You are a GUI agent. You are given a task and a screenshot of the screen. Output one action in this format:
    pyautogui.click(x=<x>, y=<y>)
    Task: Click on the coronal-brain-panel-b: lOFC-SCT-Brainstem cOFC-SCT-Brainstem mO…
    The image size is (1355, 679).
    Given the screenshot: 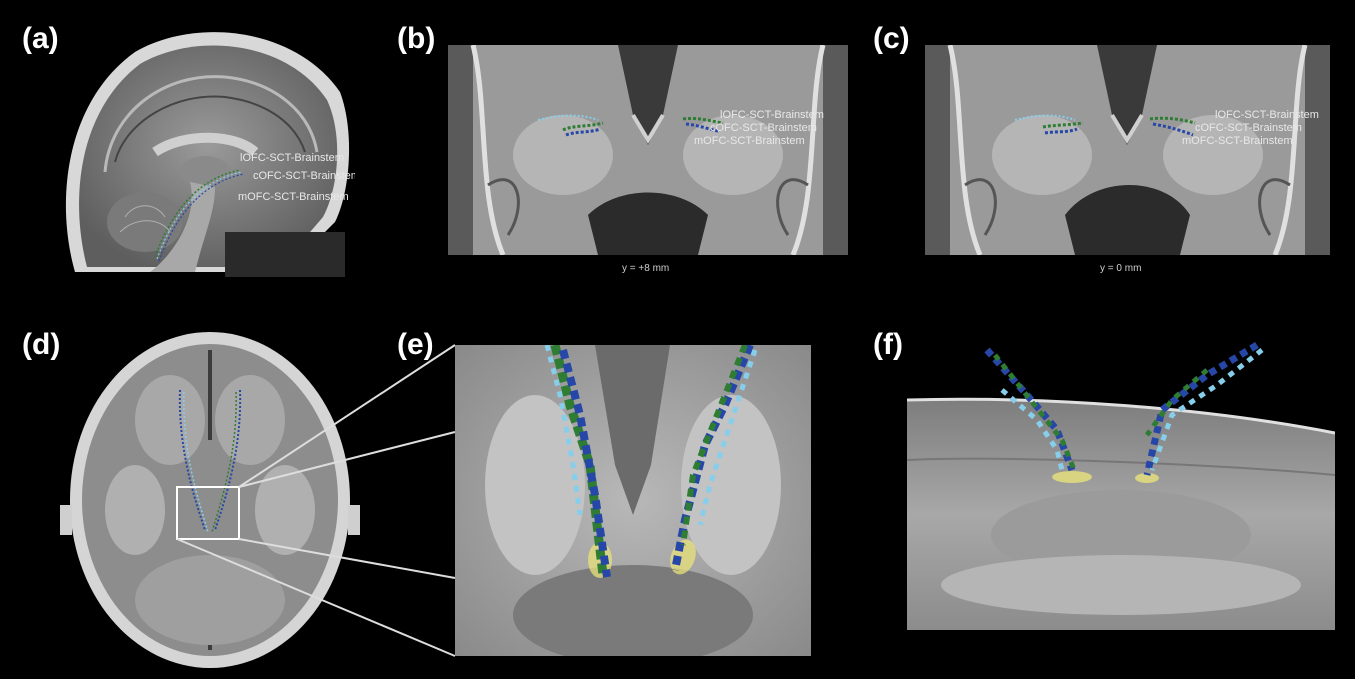 What is the action you would take?
    pyautogui.click(x=648, y=150)
    